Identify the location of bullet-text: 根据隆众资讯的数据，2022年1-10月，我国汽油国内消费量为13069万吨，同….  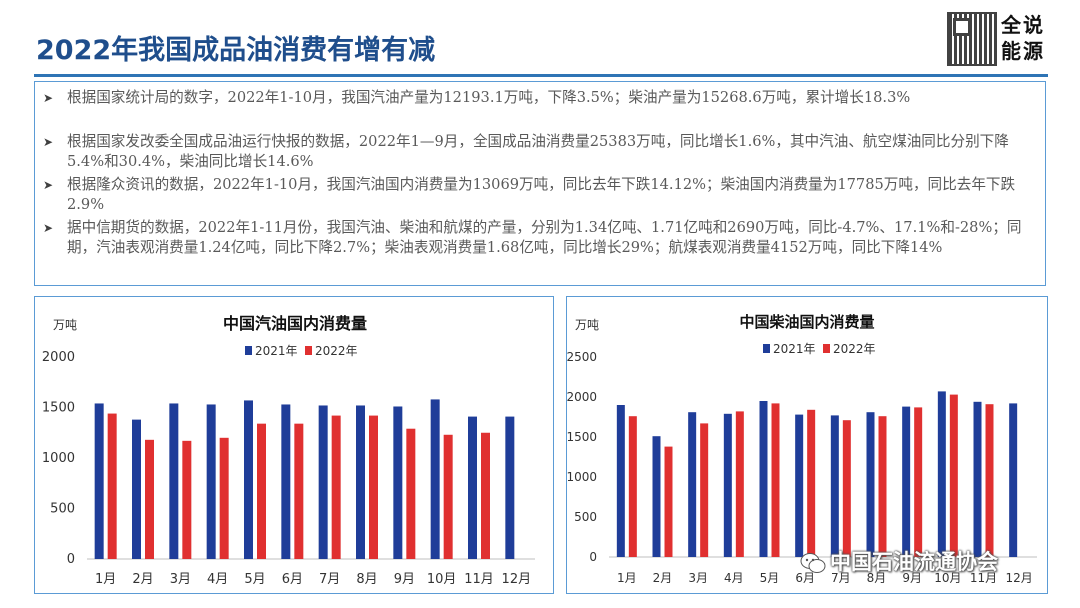
(541, 194).